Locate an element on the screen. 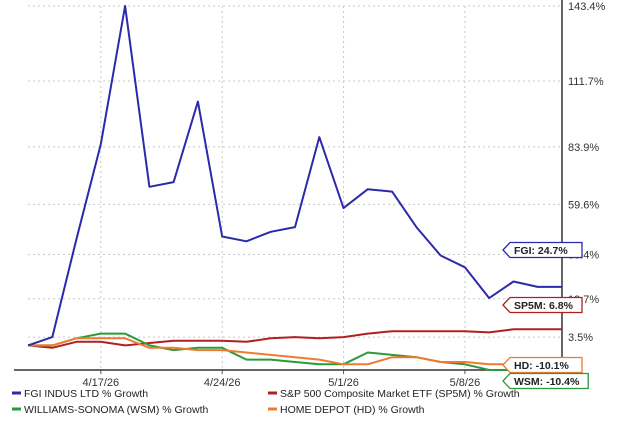 This screenshot has height=423, width=620. legend-entry: HOME DEPOT (HD) % Growth is located at coordinates (346, 410).